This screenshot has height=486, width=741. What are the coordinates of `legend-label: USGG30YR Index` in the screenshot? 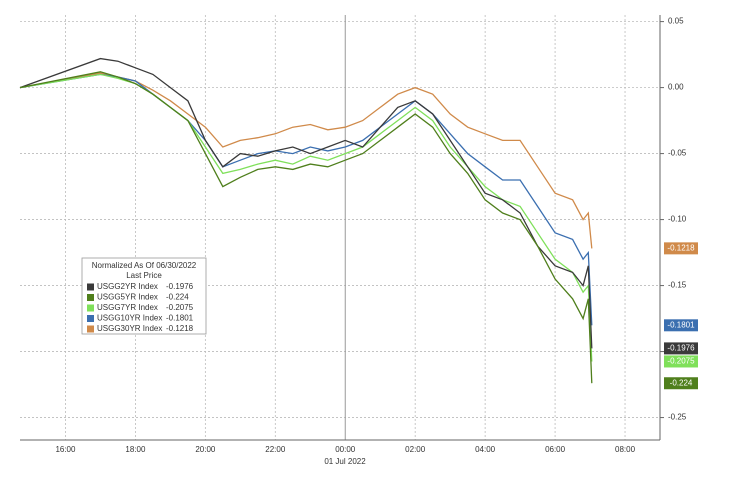 It's located at (129, 328).